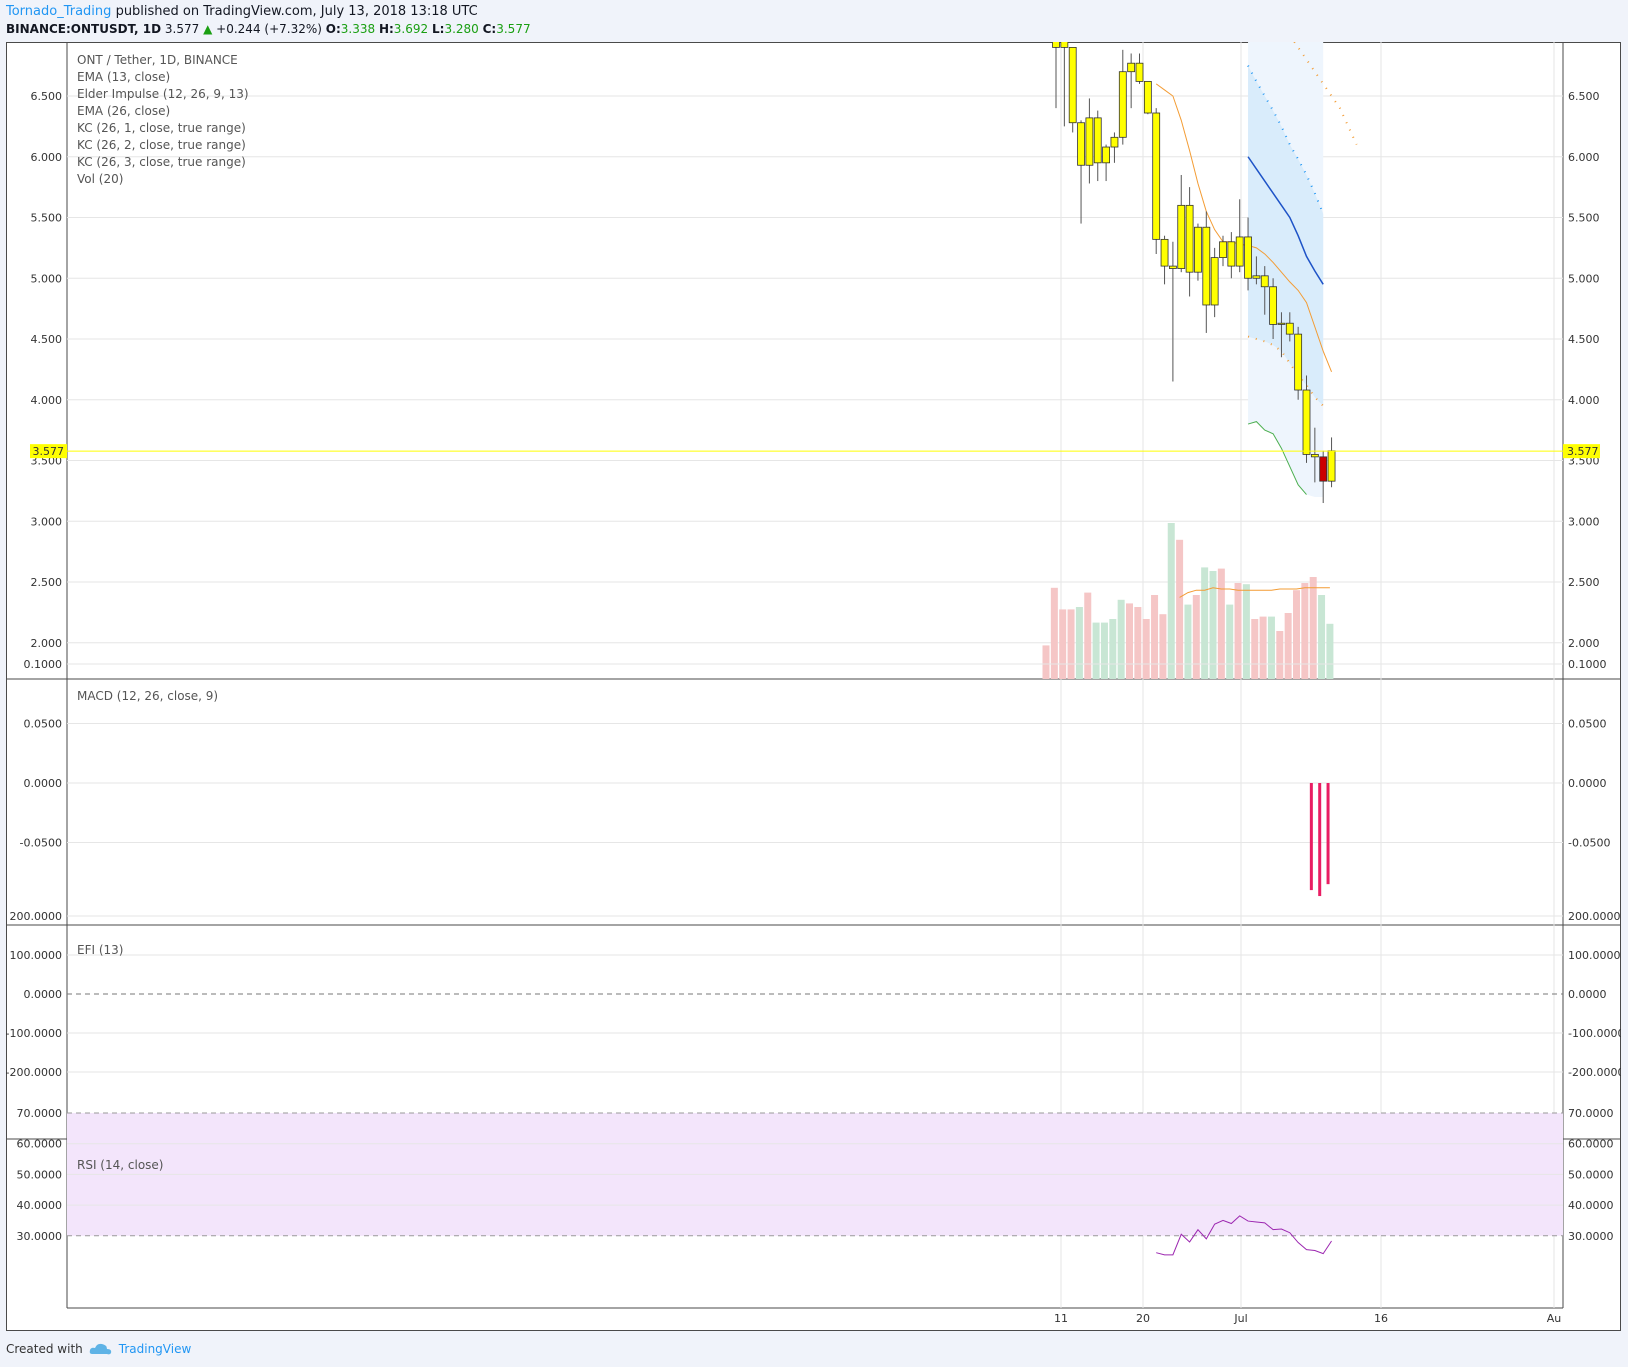 This screenshot has width=1628, height=1367. What do you see at coordinates (163, 94) in the screenshot?
I see `legend-elder-impulse: Elder Impulse (12, 26, 9, 13)` at bounding box center [163, 94].